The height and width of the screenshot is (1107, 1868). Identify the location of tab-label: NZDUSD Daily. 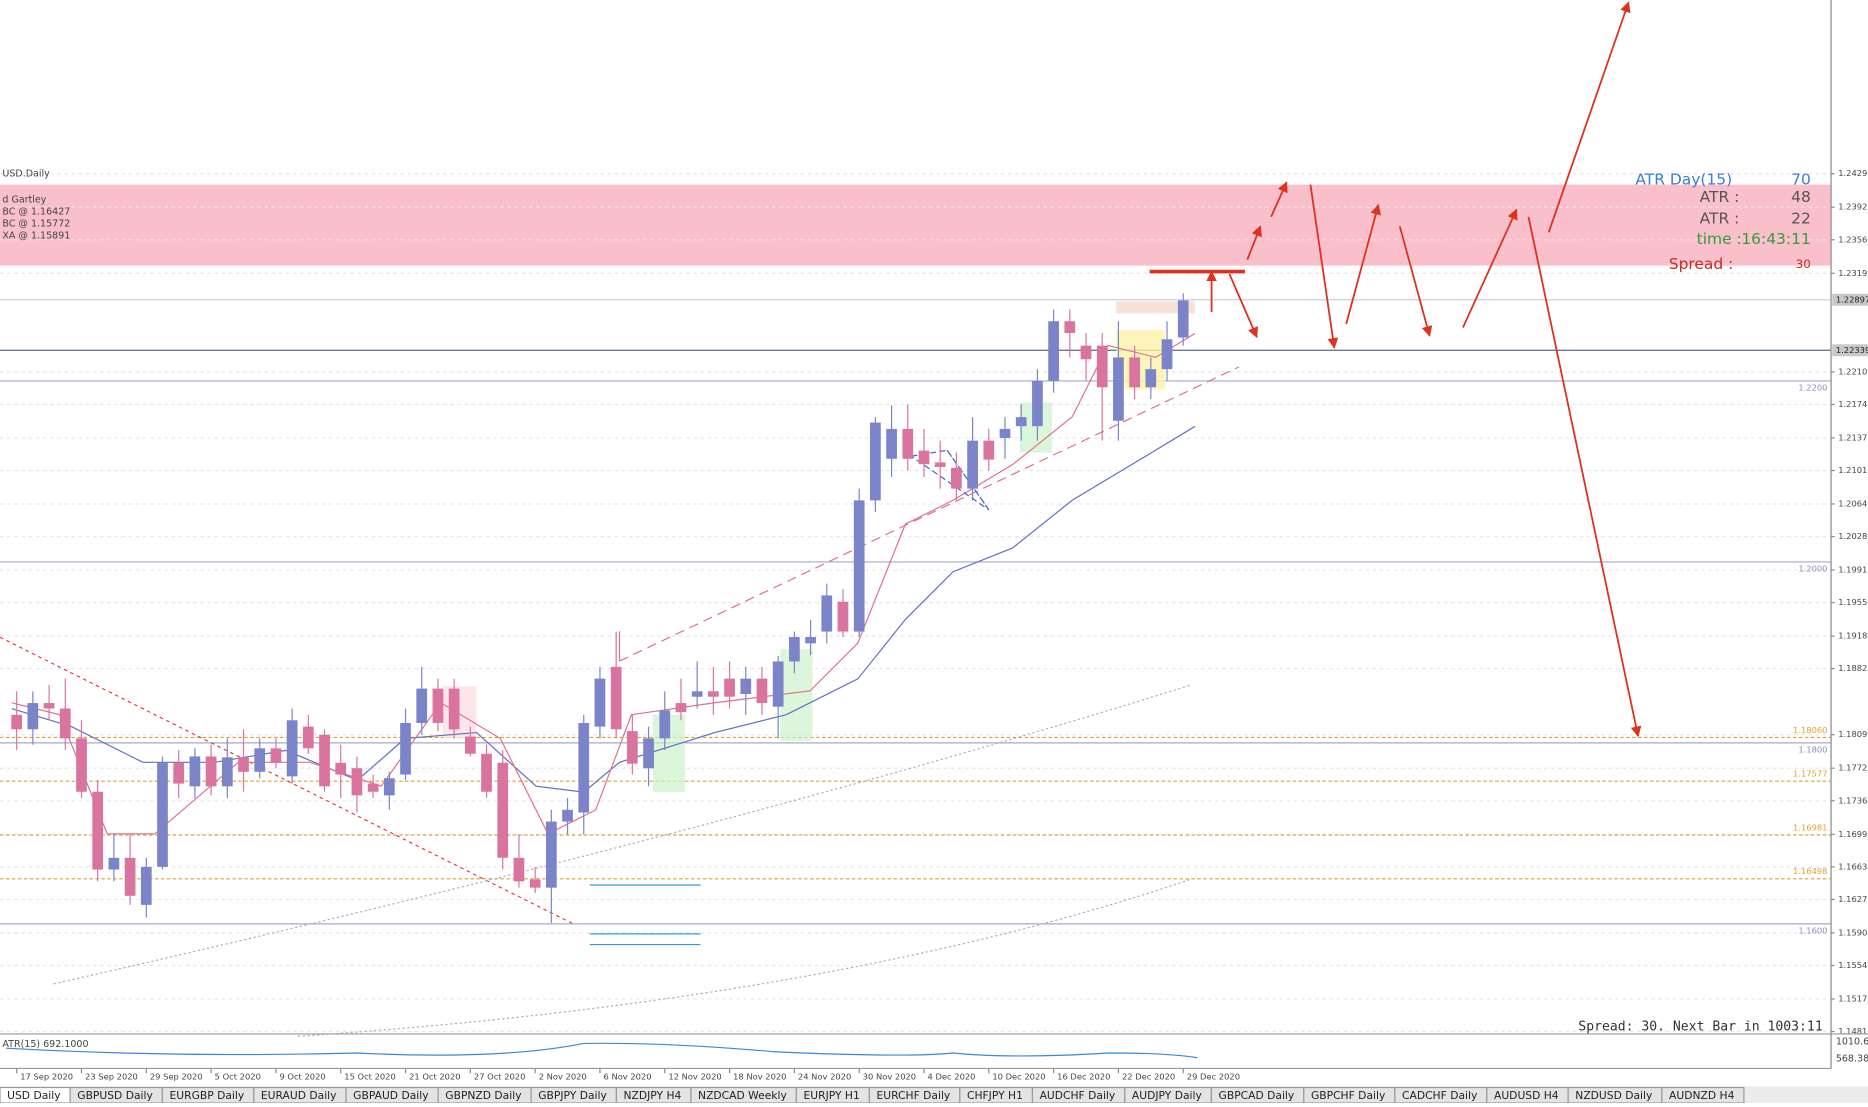
(1614, 1095).